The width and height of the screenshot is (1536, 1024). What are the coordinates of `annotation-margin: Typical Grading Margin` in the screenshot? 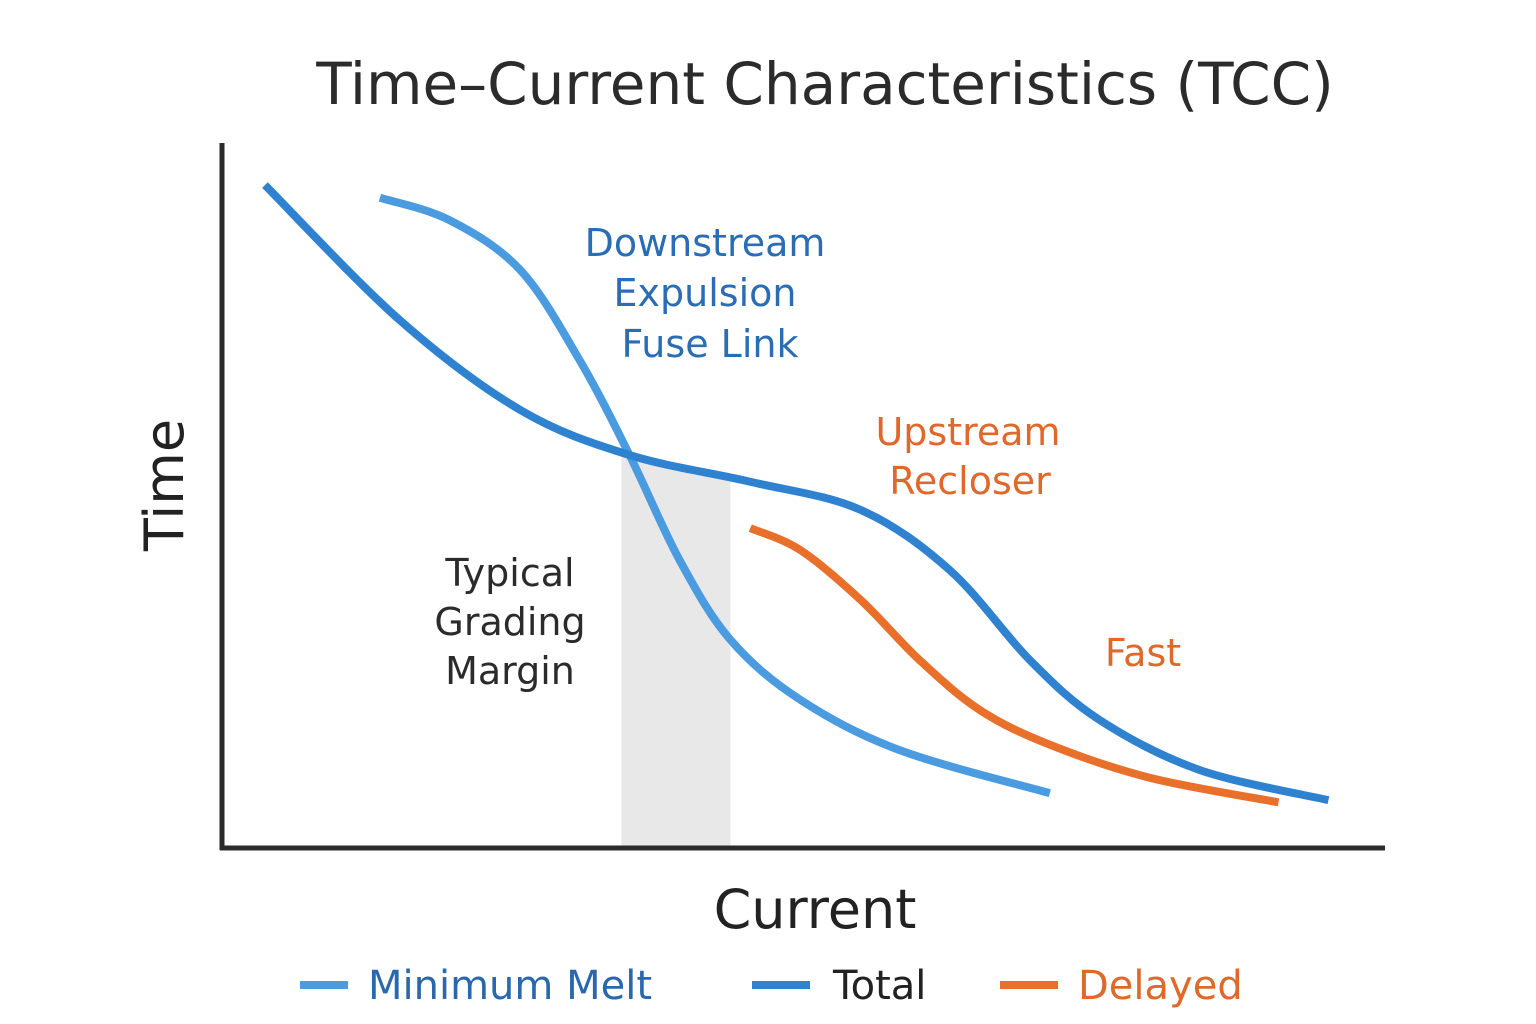 It's located at (509, 622).